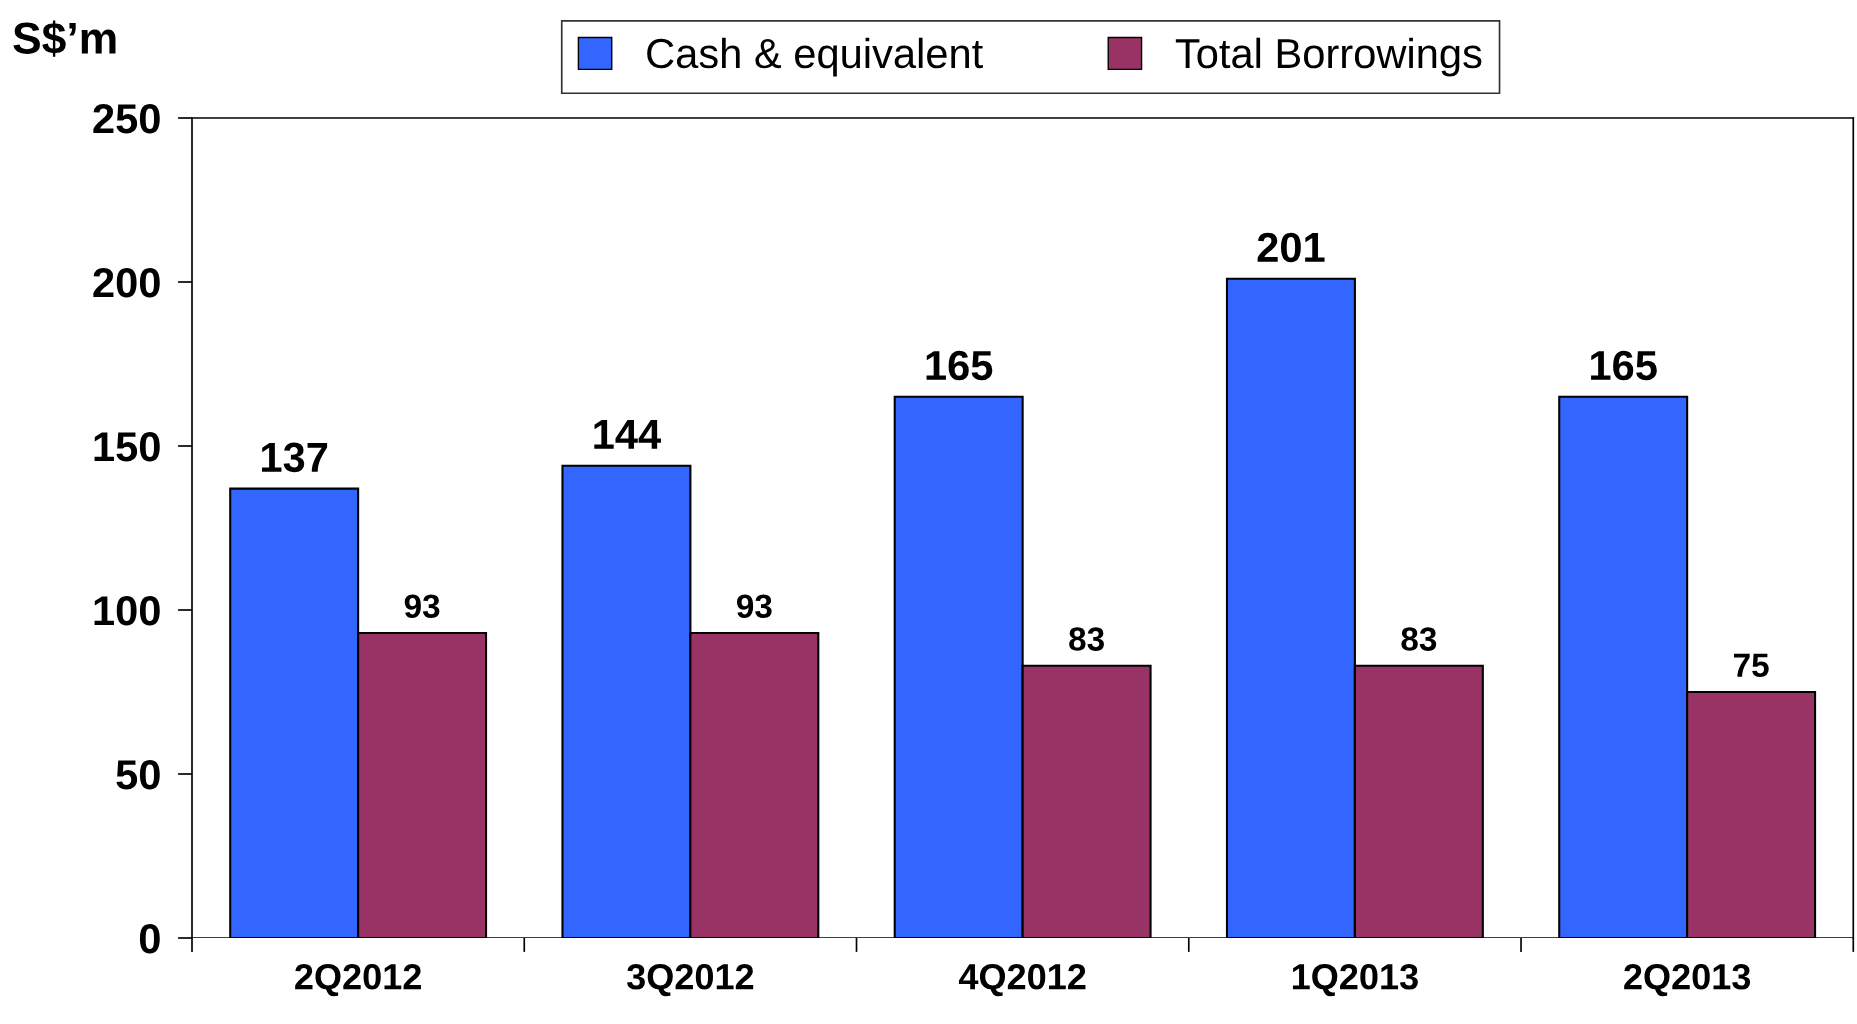 The width and height of the screenshot is (1857, 1024). What do you see at coordinates (126, 283) in the screenshot?
I see `y-tick-label: 200` at bounding box center [126, 283].